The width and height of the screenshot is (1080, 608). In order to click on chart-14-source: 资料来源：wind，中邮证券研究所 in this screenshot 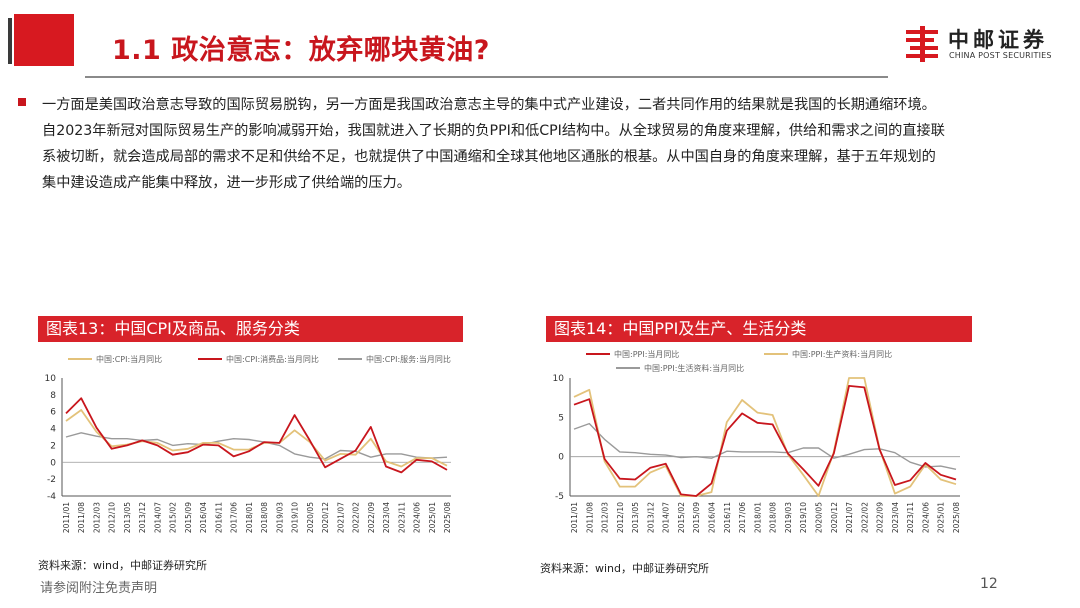, I will do `click(625, 568)`.